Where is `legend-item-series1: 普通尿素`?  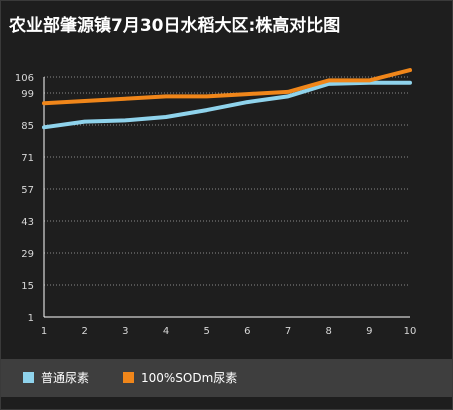
legend-item-series1: 普通尿素 is located at coordinates (56, 378).